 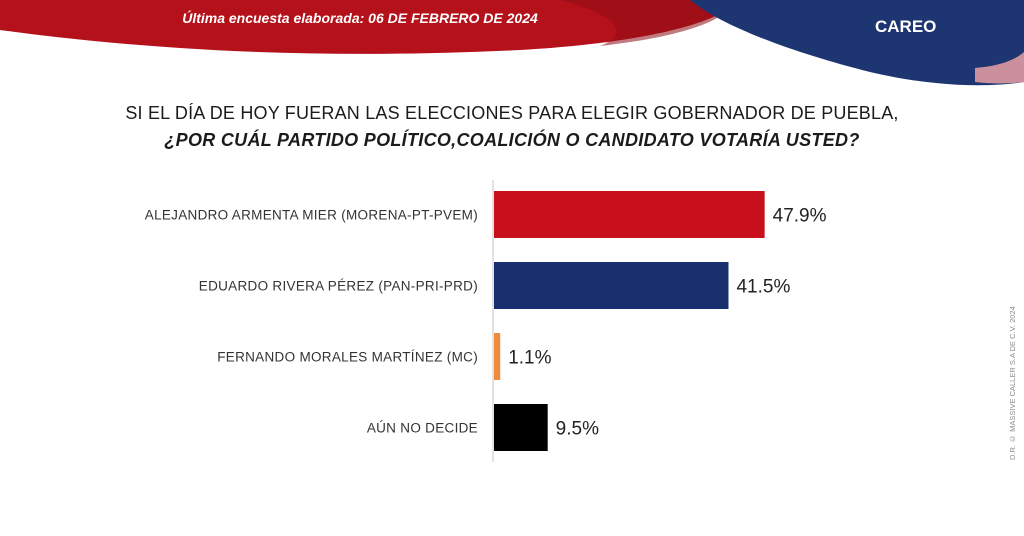 I want to click on header-red-shade, so click(x=647, y=23).